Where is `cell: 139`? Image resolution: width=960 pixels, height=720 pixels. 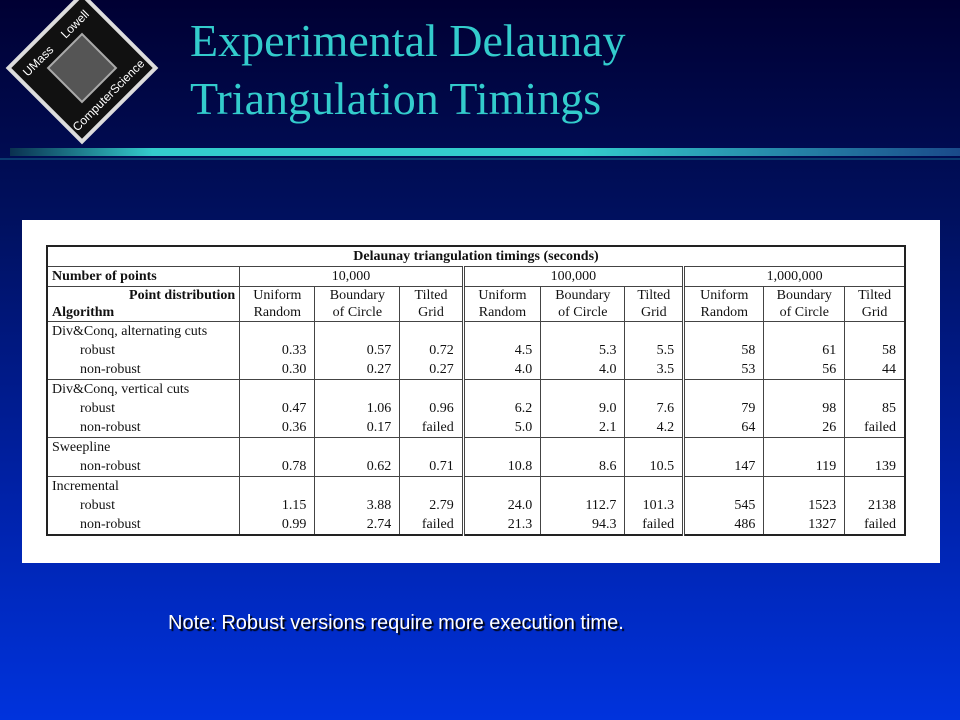 cell: 139 is located at coordinates (874, 467).